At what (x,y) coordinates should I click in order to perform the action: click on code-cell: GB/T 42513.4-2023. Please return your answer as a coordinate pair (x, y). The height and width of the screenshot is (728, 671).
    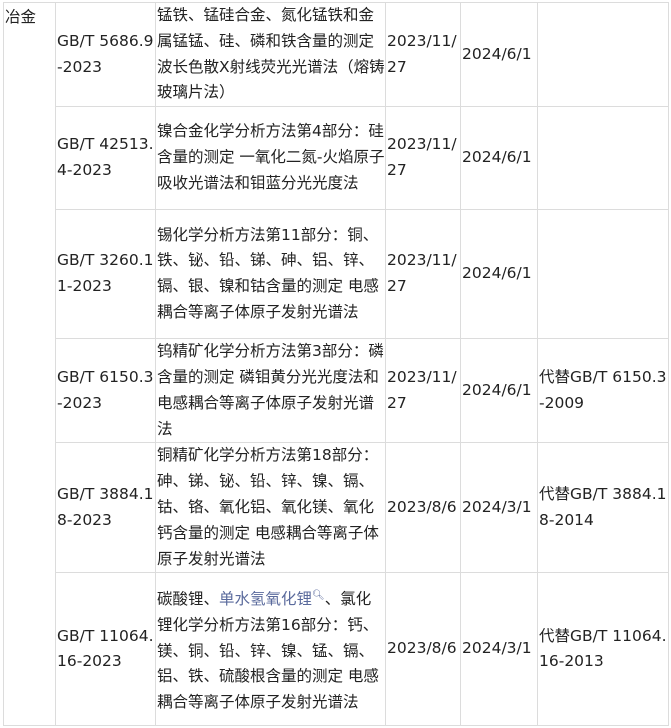
    Looking at the image, I should click on (105, 158).